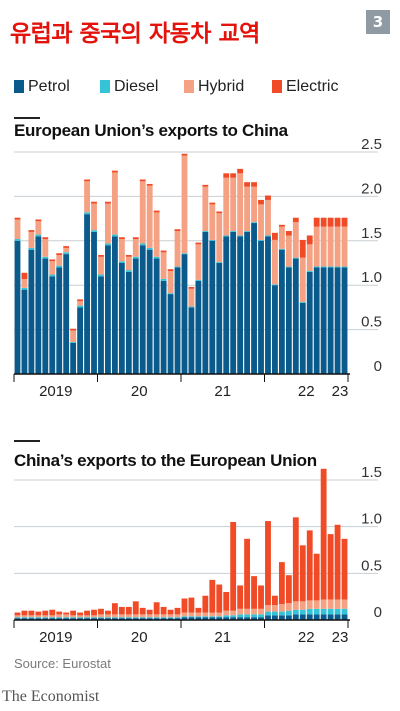 The width and height of the screenshot is (400, 711). I want to click on x-tick-label: 23, so click(340, 637).